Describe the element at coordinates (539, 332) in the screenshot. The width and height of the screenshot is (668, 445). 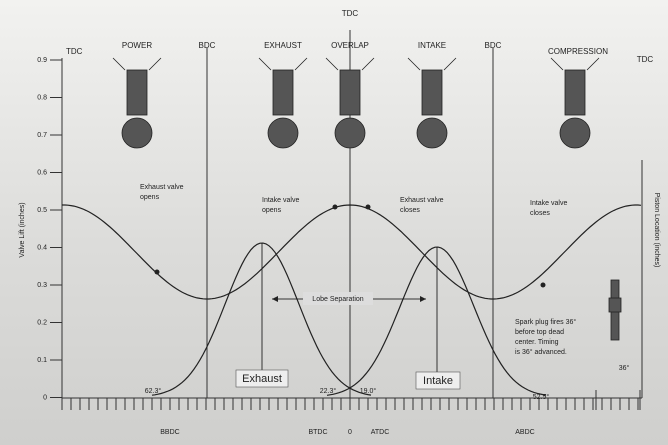
I see `annotation: before top dead` at that location.